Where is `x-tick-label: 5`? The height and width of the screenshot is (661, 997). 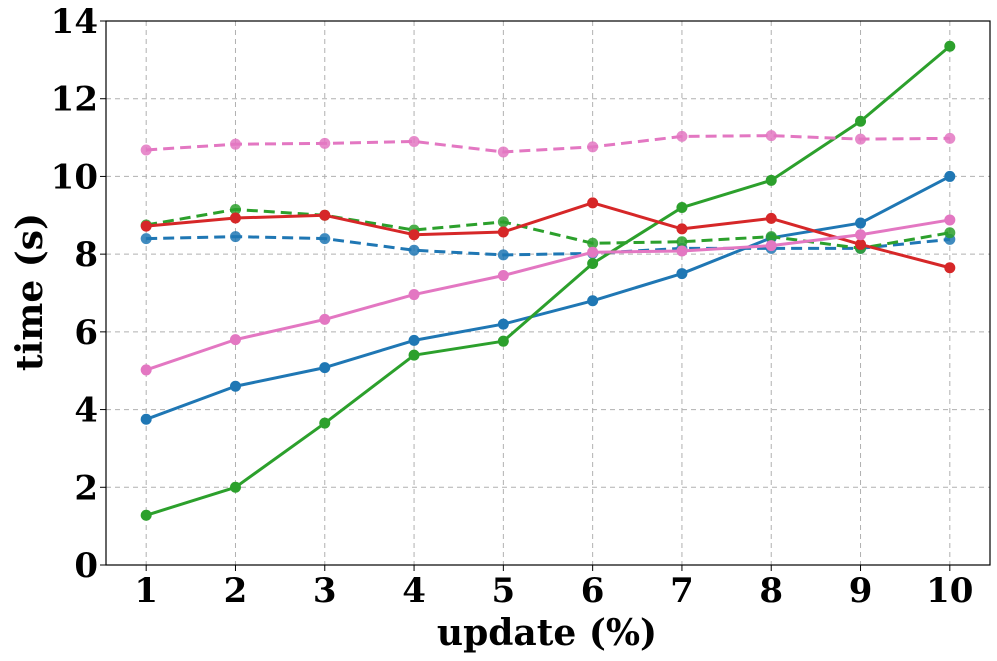
x-tick-label: 5 is located at coordinates (504, 591).